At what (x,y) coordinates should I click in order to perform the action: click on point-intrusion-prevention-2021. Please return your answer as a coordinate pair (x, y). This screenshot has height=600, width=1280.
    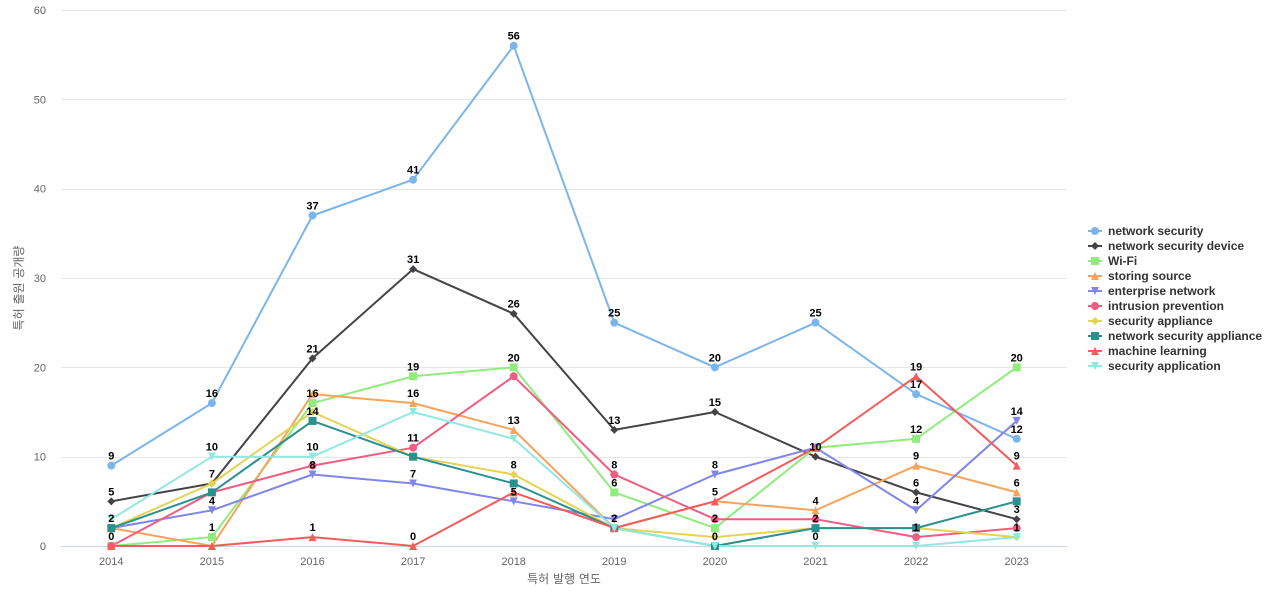
    Looking at the image, I should click on (815, 519).